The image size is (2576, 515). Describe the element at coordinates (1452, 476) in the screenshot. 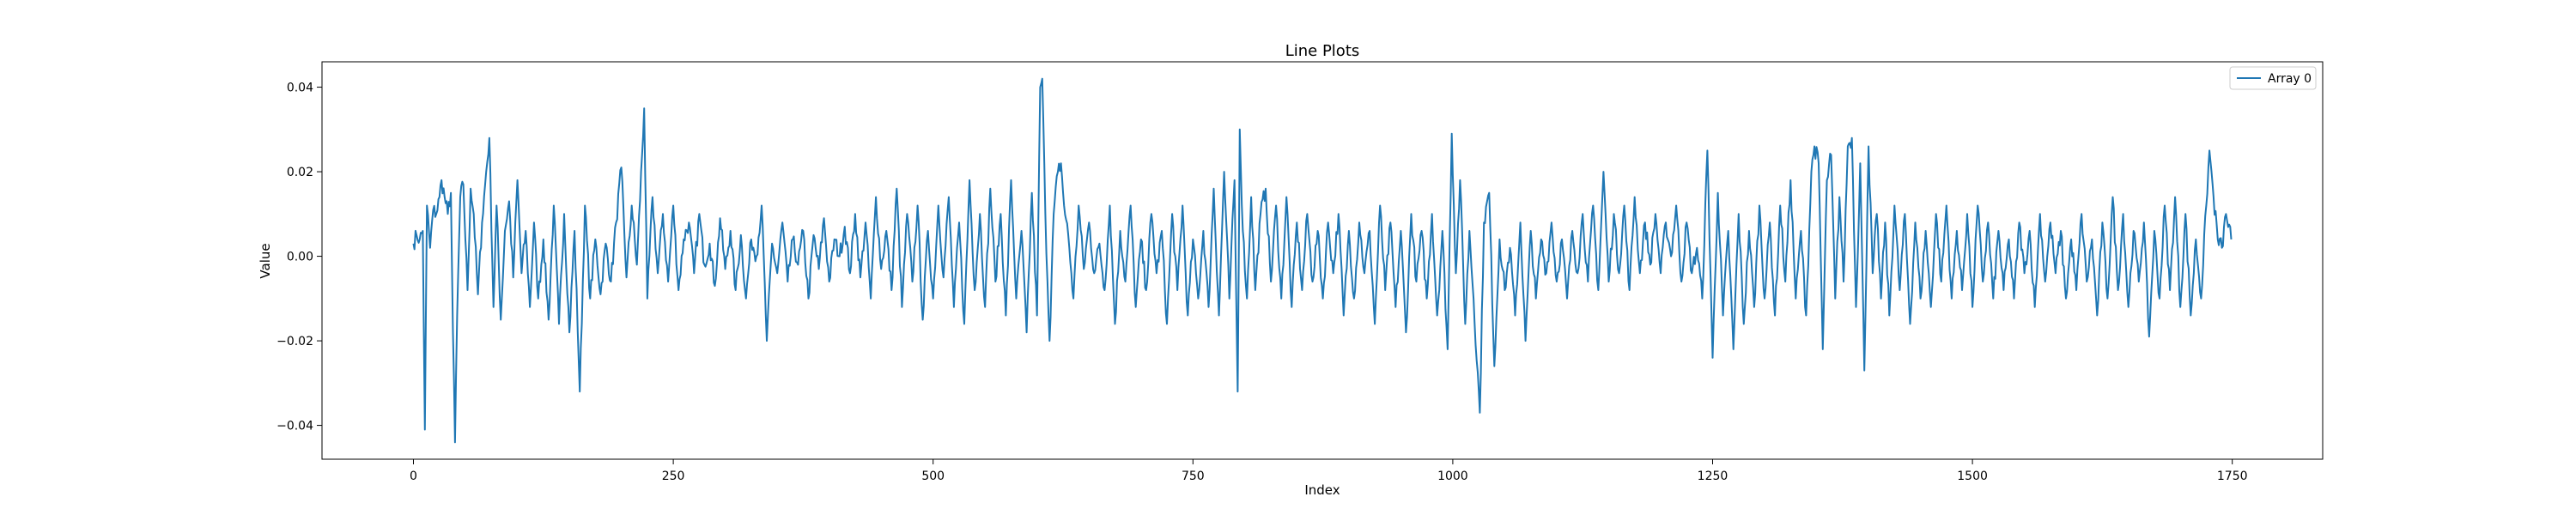

I see `x-tick-label: 1000` at that location.